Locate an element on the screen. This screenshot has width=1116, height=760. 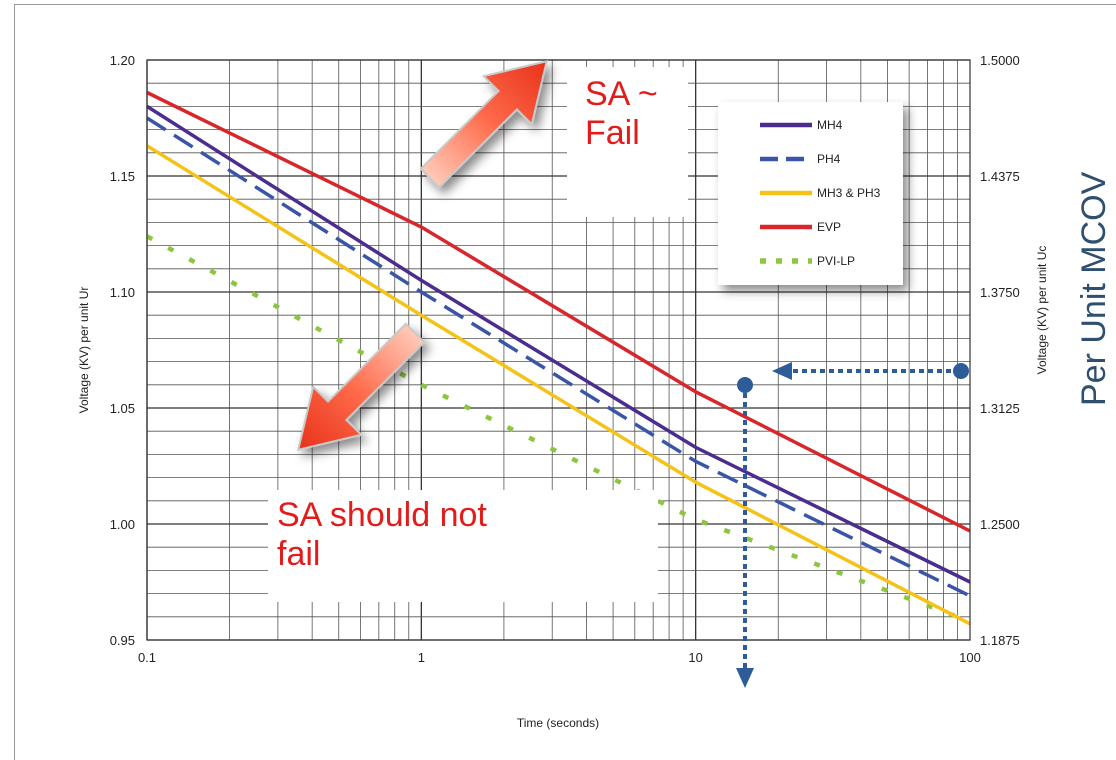
x-tick-label: 1 is located at coordinates (421, 657).